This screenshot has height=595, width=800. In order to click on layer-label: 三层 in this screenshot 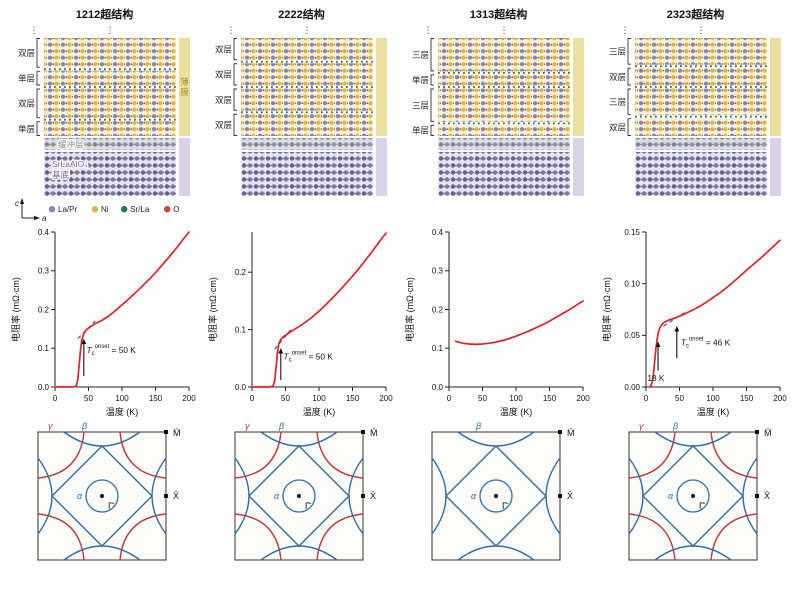, I will do `click(420, 105)`.